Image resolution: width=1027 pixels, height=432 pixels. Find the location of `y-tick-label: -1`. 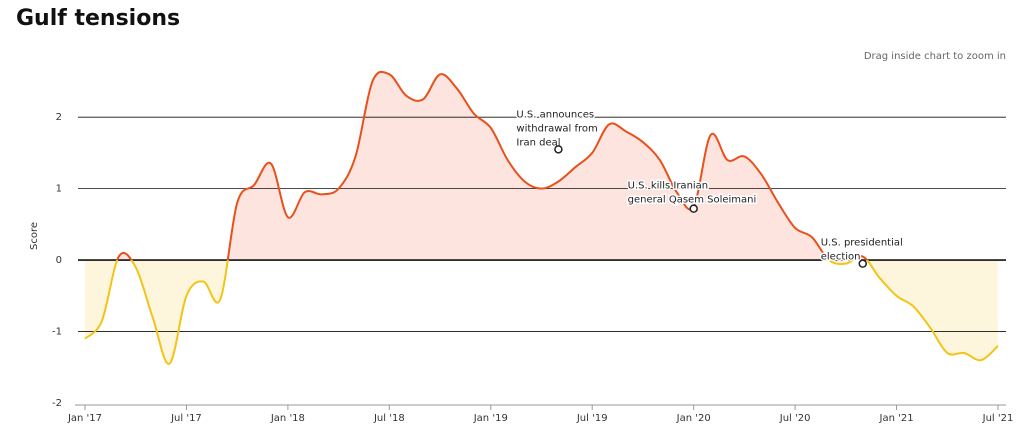

y-tick-label: -1 is located at coordinates (57, 332).